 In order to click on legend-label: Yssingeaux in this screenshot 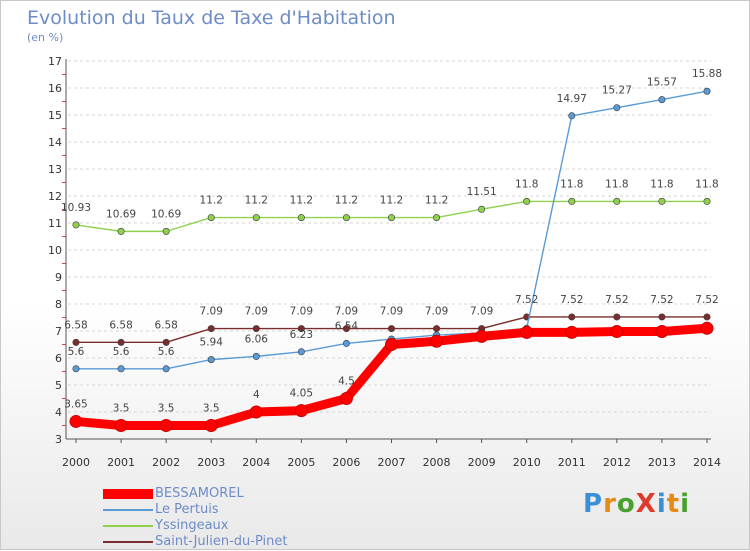, I will do `click(192, 525)`.